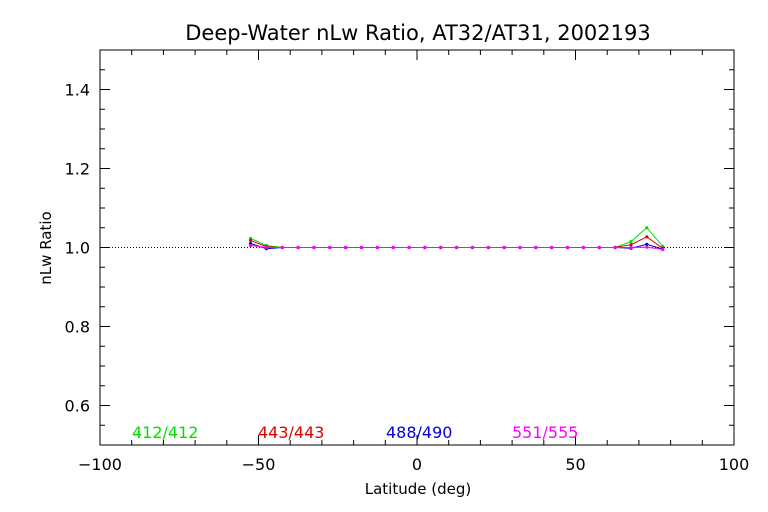 Image resolution: width=768 pixels, height=512 pixels. I want to click on legend-entry: 488/490, so click(419, 432).